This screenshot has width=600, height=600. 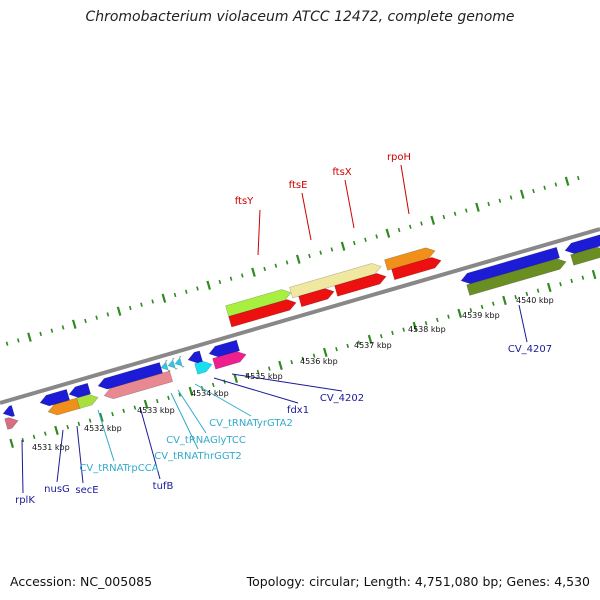 I want to click on gene-label: CV_tRNATyrGTA2, so click(x=251, y=423).